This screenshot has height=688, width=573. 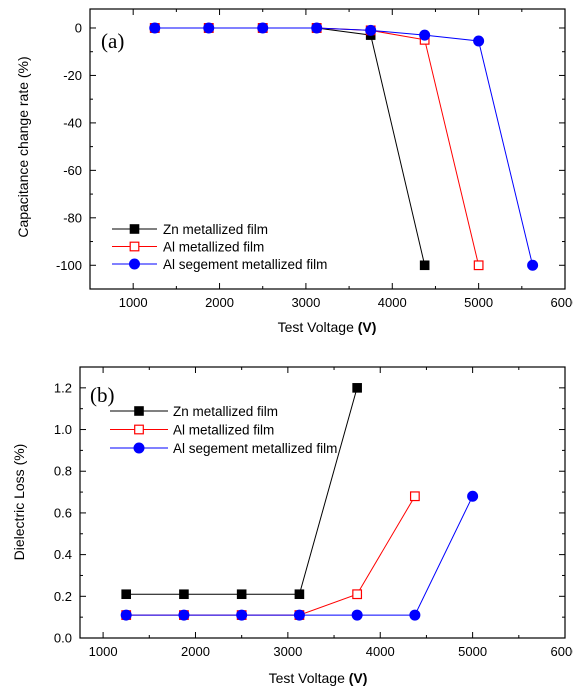 I want to click on panel-label: (a), so click(x=112, y=41).